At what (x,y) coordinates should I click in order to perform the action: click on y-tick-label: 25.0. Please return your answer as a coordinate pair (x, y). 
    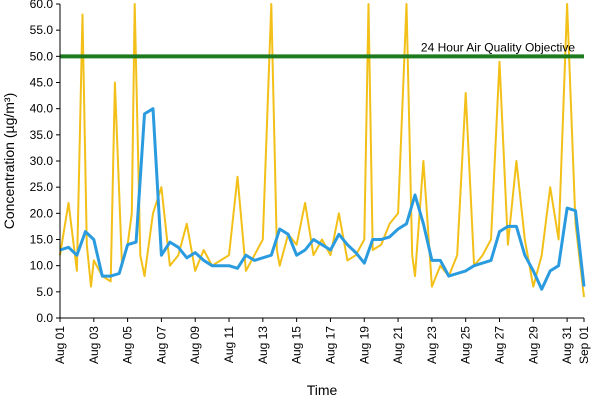
    Looking at the image, I should click on (42, 187).